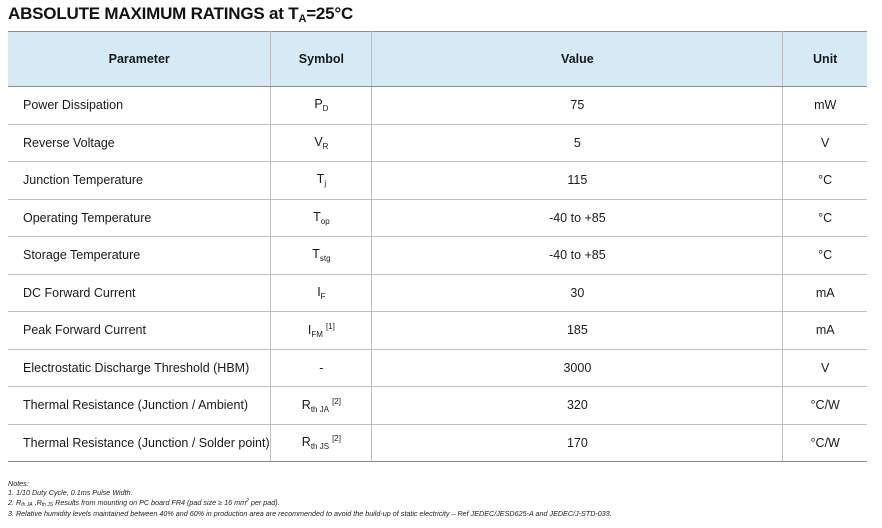 The height and width of the screenshot is (528, 882). What do you see at coordinates (18, 483) in the screenshot?
I see `notes-heading: Notes:` at bounding box center [18, 483].